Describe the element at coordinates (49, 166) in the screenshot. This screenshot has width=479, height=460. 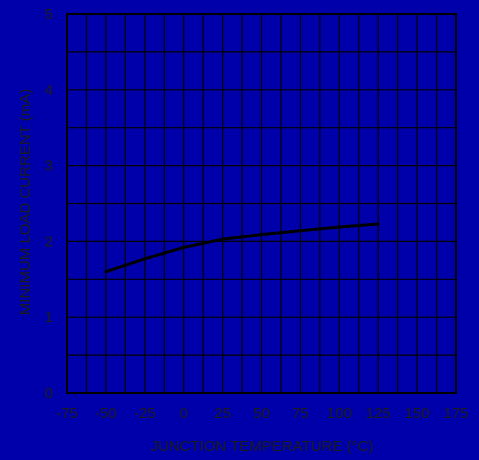
I see `y-tick-label: 3` at that location.